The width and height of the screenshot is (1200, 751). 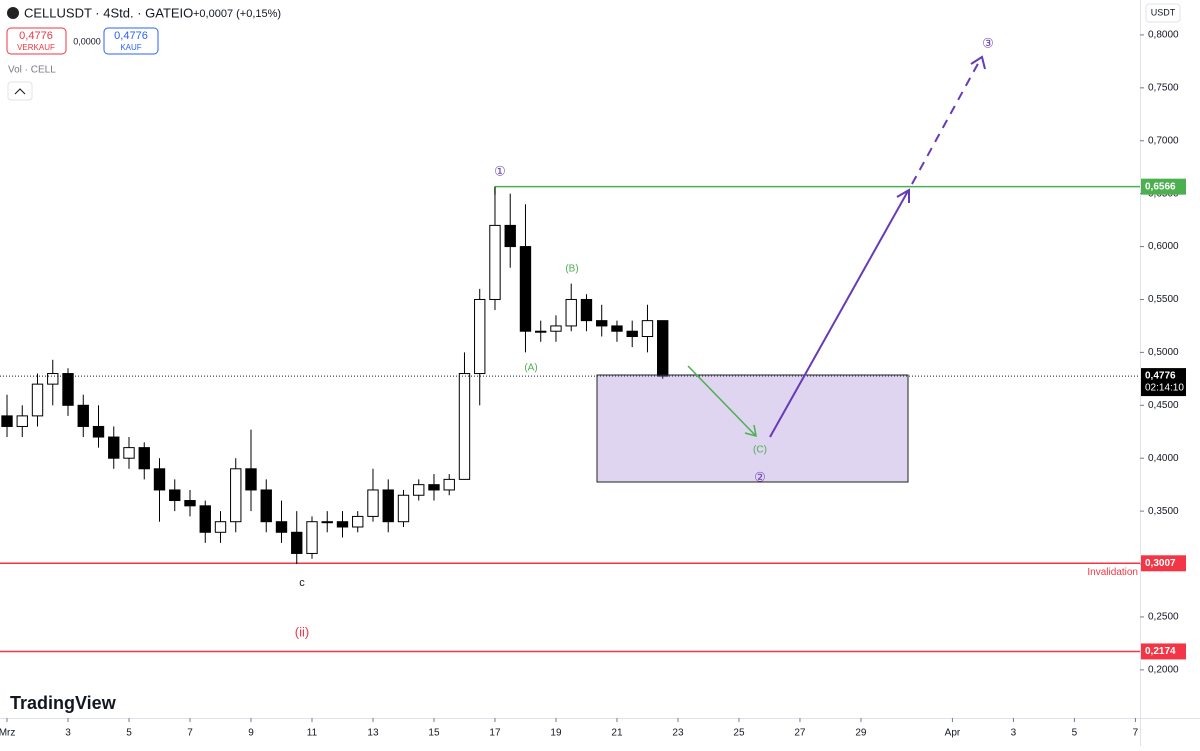 What do you see at coordinates (87, 41) in the screenshot?
I see `spread: 0,0000` at bounding box center [87, 41].